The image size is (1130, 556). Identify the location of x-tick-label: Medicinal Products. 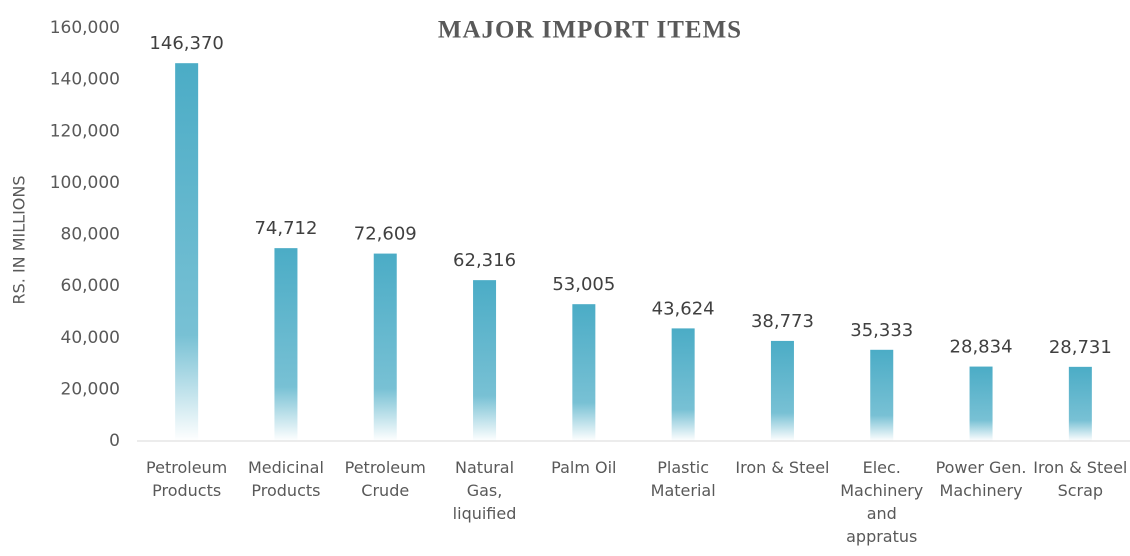
(286, 479).